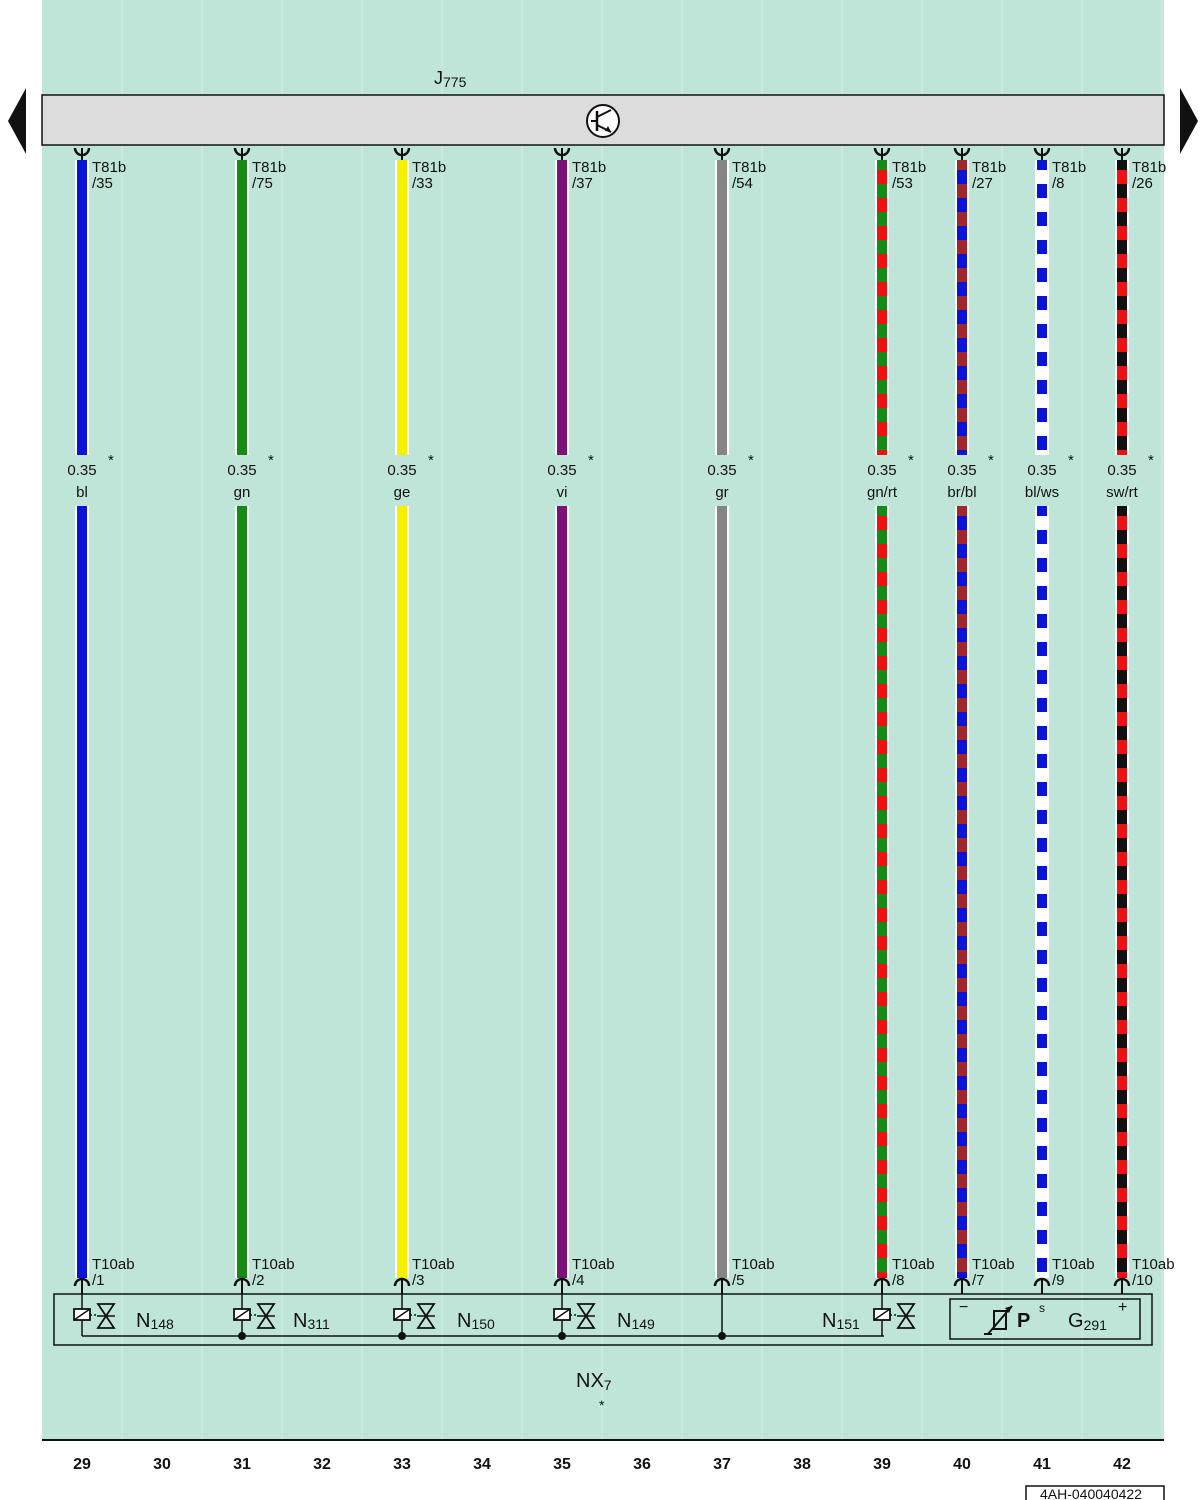  I want to click on component-block, so click(603, 1319).